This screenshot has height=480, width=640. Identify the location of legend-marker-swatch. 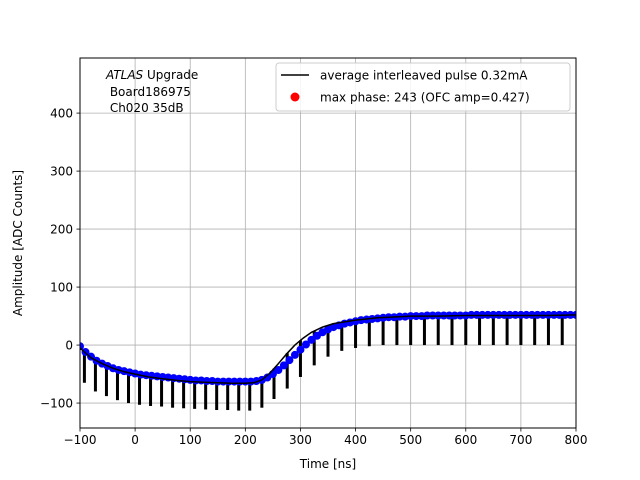
(295, 97).